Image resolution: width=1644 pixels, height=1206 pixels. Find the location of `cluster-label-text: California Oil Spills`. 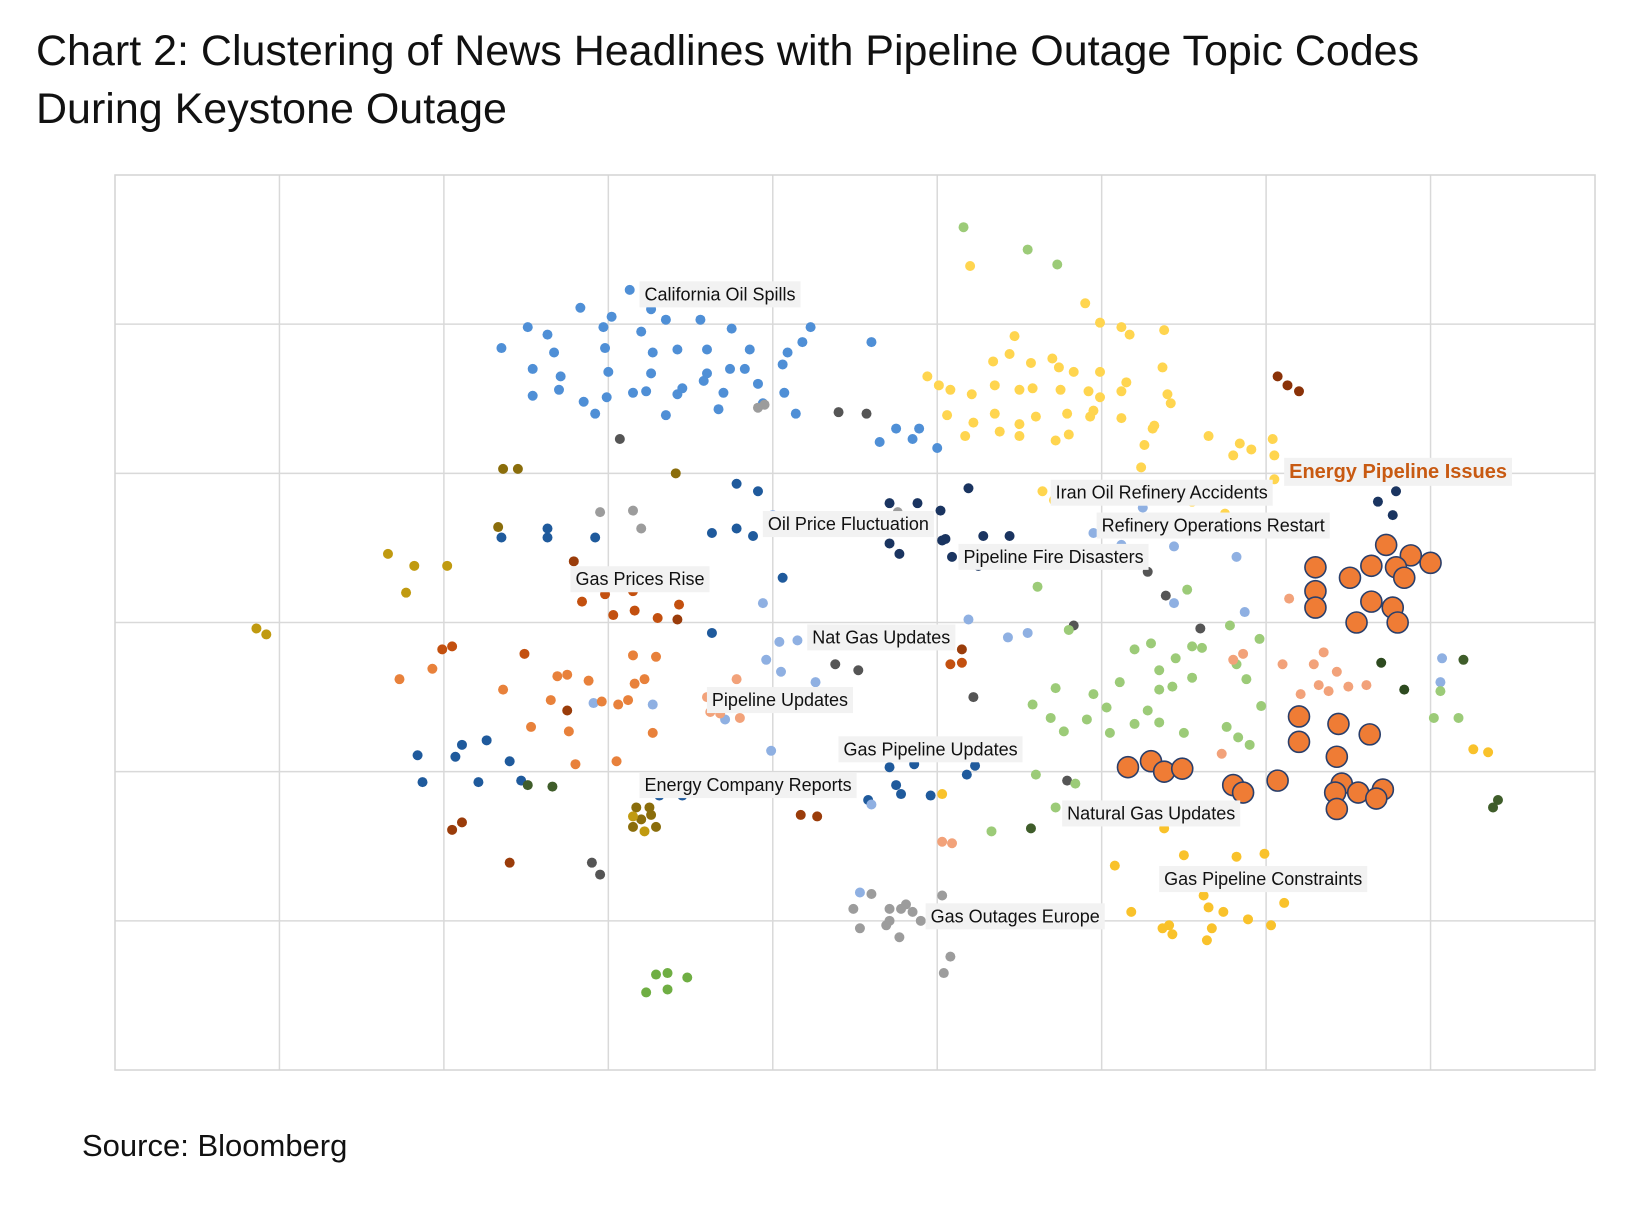

cluster-label-text: California Oil Spills is located at coordinates (720, 294).